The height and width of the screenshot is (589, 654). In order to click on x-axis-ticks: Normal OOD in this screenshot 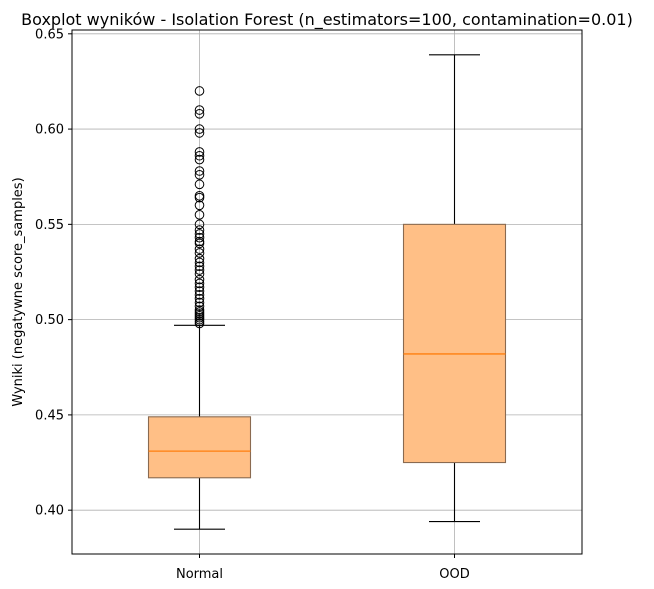, I will do `click(323, 568)`.